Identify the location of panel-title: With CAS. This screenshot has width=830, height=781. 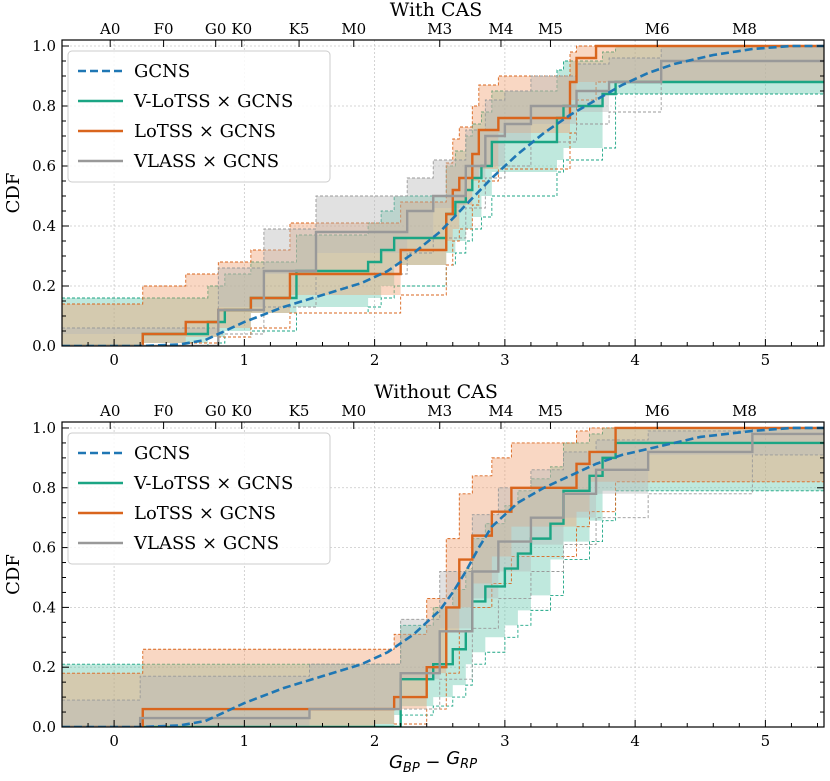
(436, 10).